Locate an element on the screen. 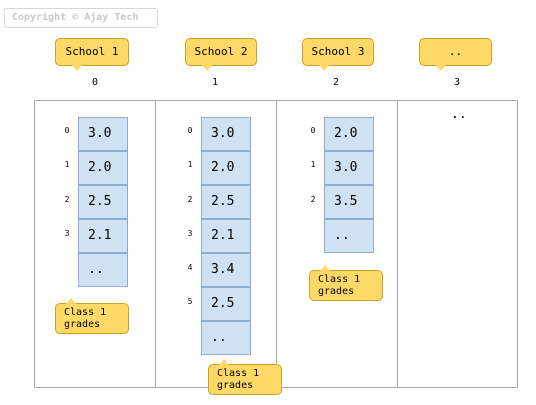 This screenshot has width=536, height=405. row-index: 4 is located at coordinates (190, 267).